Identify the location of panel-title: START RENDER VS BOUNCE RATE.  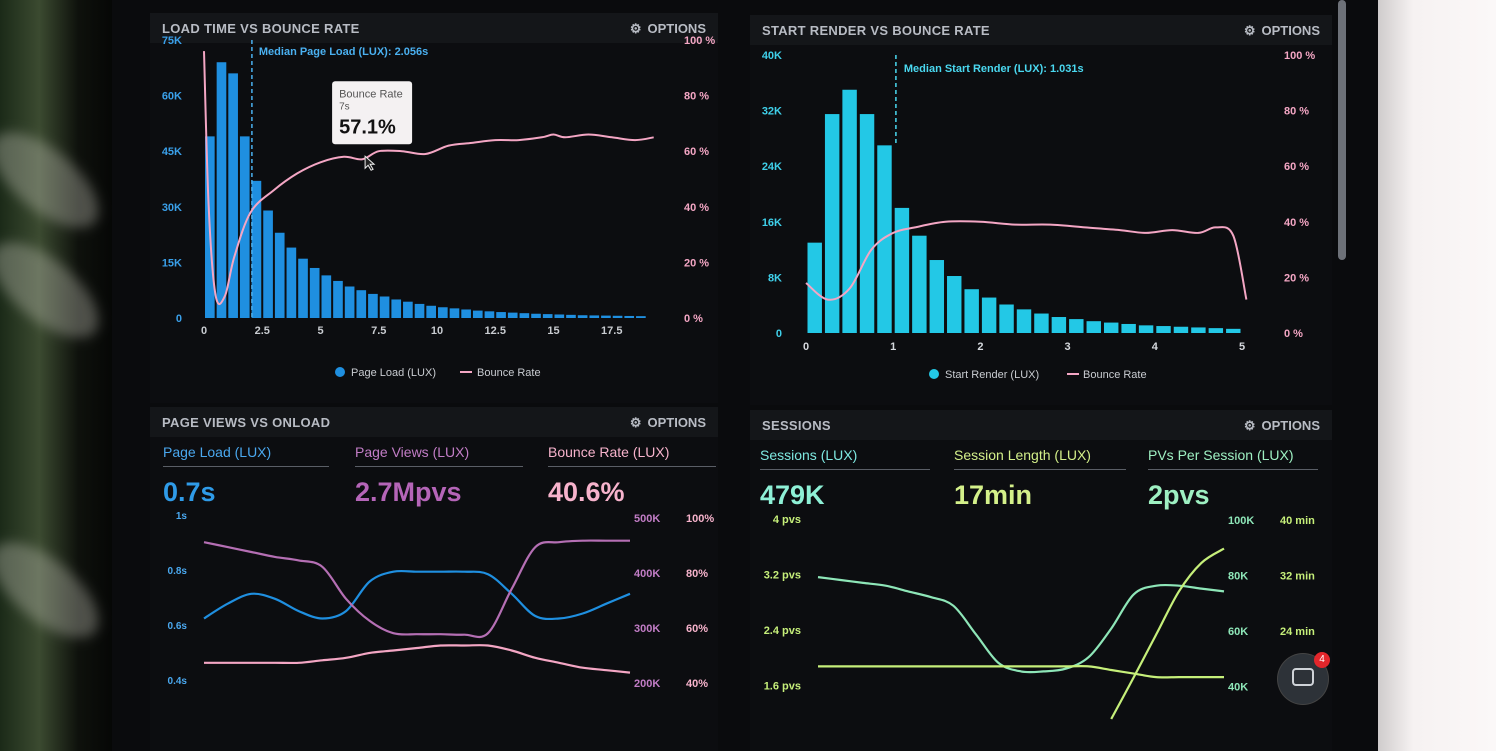
(876, 30).